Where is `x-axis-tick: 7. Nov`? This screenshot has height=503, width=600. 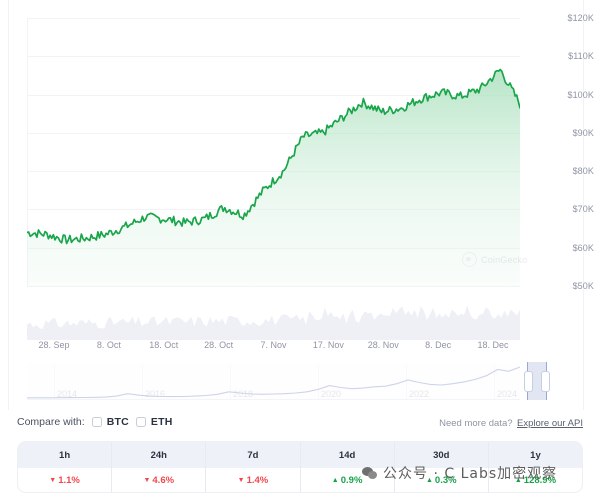 x-axis-tick: 7. Nov is located at coordinates (273, 345).